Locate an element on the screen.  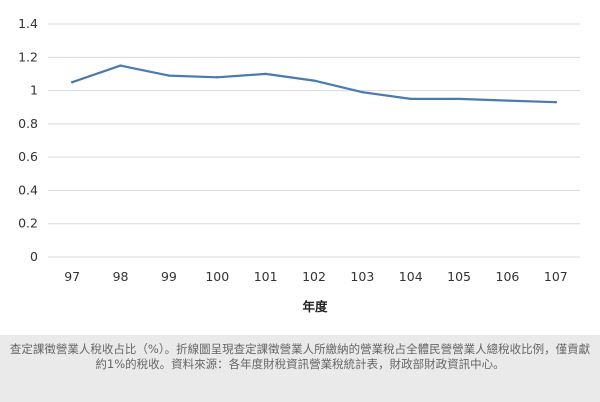
x-tick-label: 105 is located at coordinates (459, 276).